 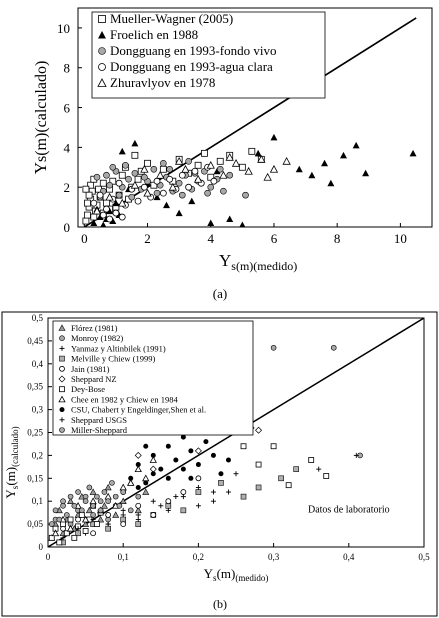 I want to click on legend-box-b, so click(x=153, y=378).